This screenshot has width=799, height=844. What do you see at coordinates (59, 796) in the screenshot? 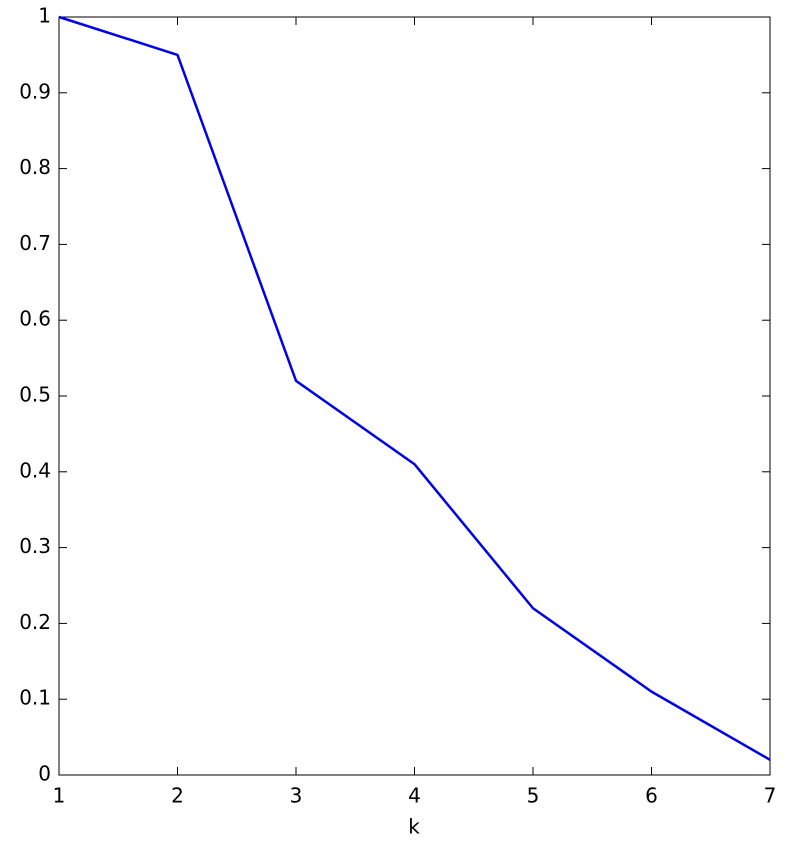
I see `x-tick-label: 1` at bounding box center [59, 796].